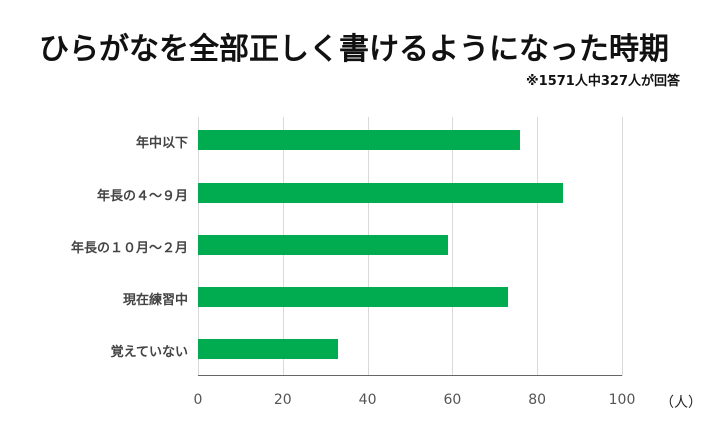 Image resolution: width=708 pixels, height=438 pixels. I want to click on x-axis-unit: （人）, so click(681, 403).